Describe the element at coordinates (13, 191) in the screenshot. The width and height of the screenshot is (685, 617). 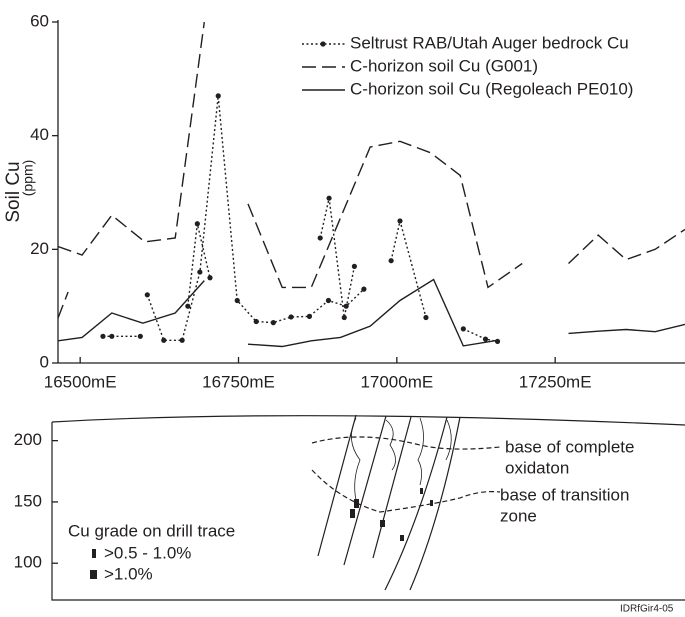
I see `y-axis-label: Soil Cu` at that location.